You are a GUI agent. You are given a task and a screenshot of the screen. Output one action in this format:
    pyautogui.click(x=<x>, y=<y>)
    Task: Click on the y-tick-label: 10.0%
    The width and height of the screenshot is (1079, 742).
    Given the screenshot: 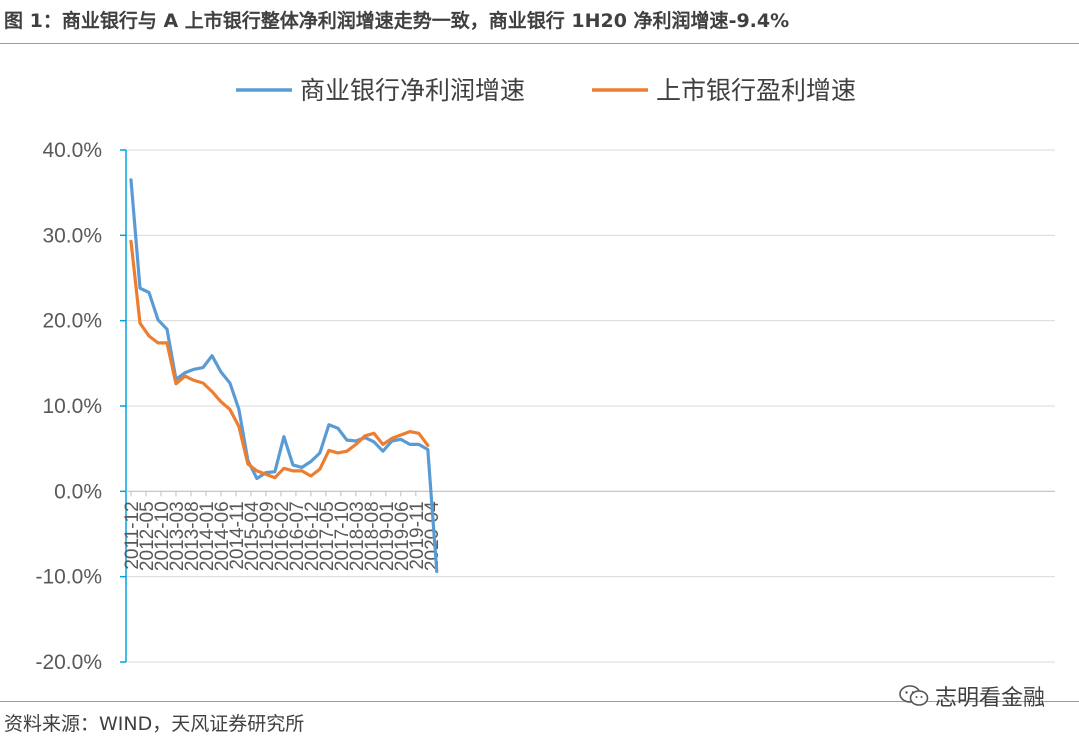 What is the action you would take?
    pyautogui.click(x=72, y=406)
    